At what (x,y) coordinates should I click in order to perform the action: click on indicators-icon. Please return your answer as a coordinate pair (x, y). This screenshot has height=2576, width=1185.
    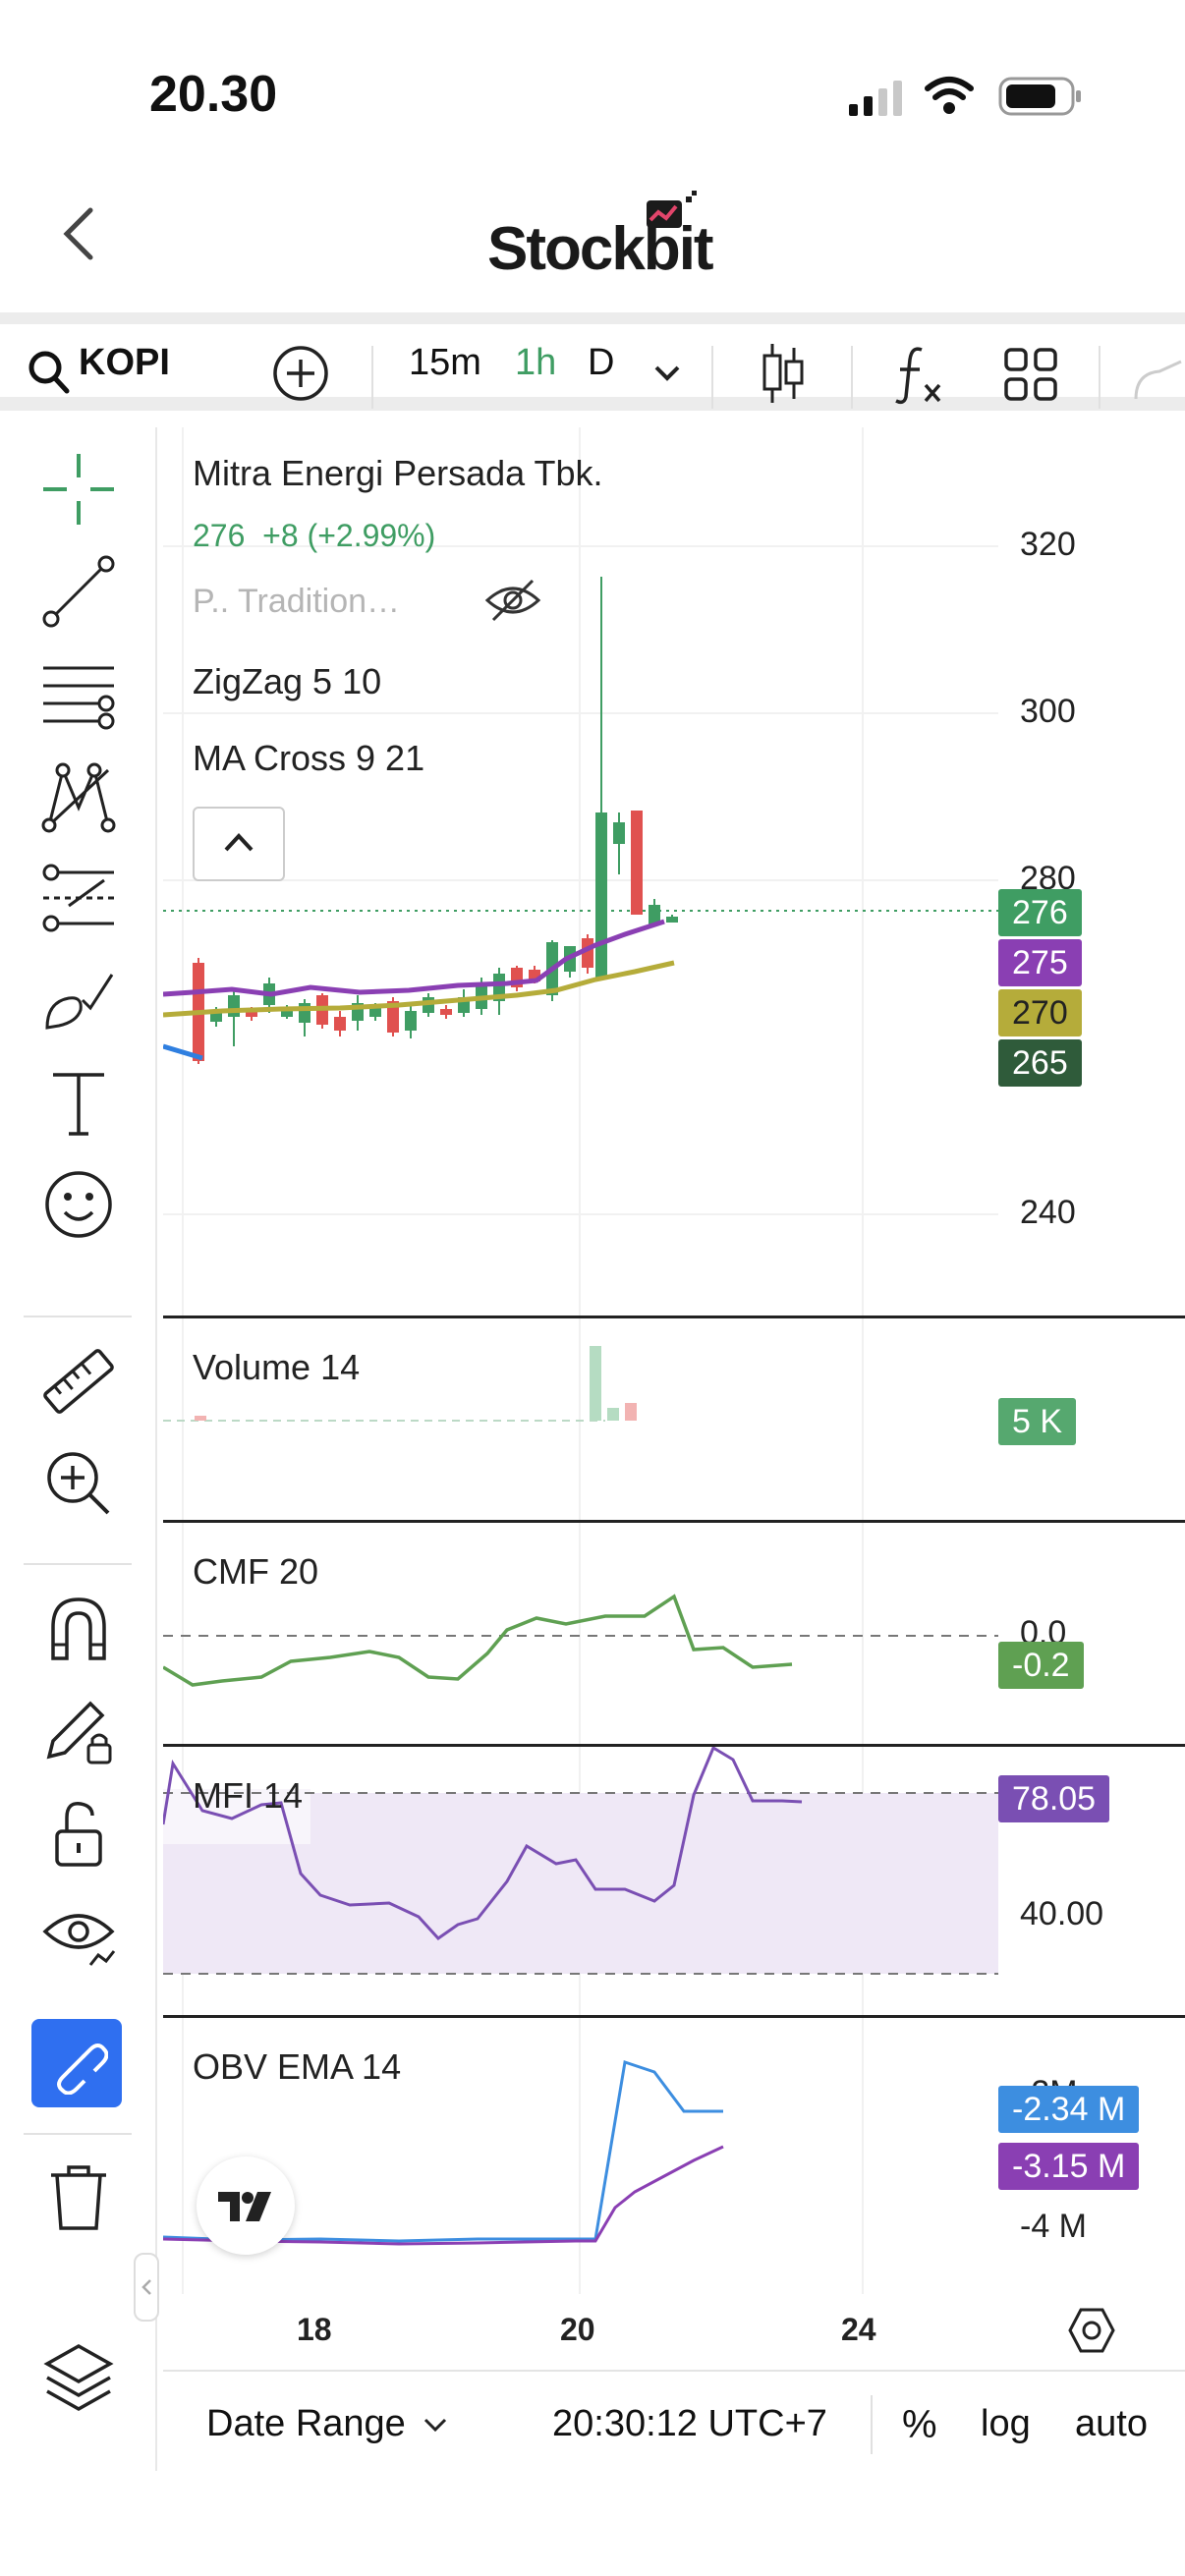
    Looking at the image, I should click on (920, 373).